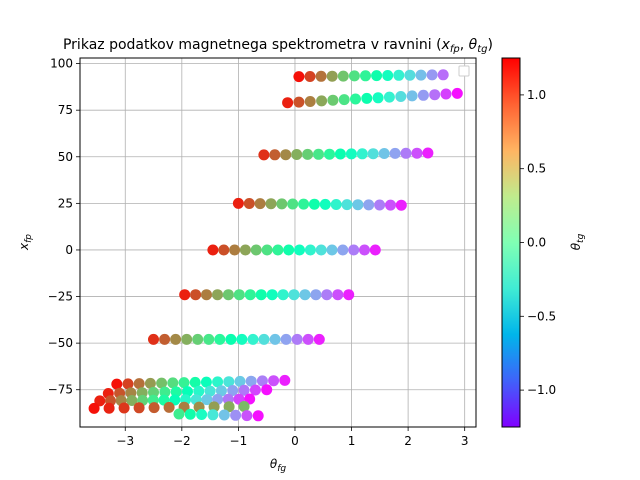  I want to click on y-tick-label: 50, so click(65, 157).